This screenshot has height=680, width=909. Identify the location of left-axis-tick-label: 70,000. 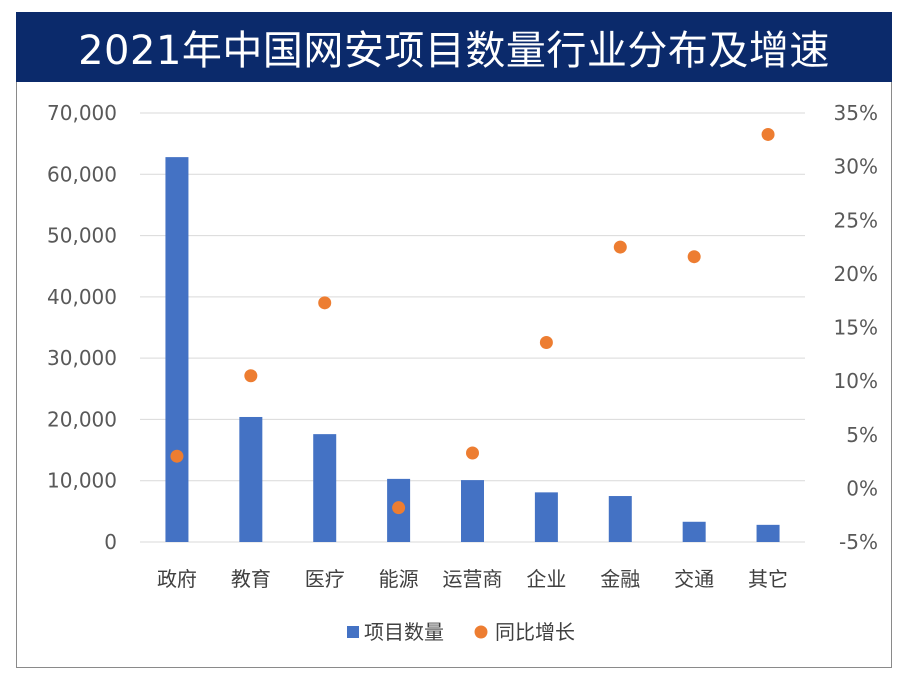
(82, 113).